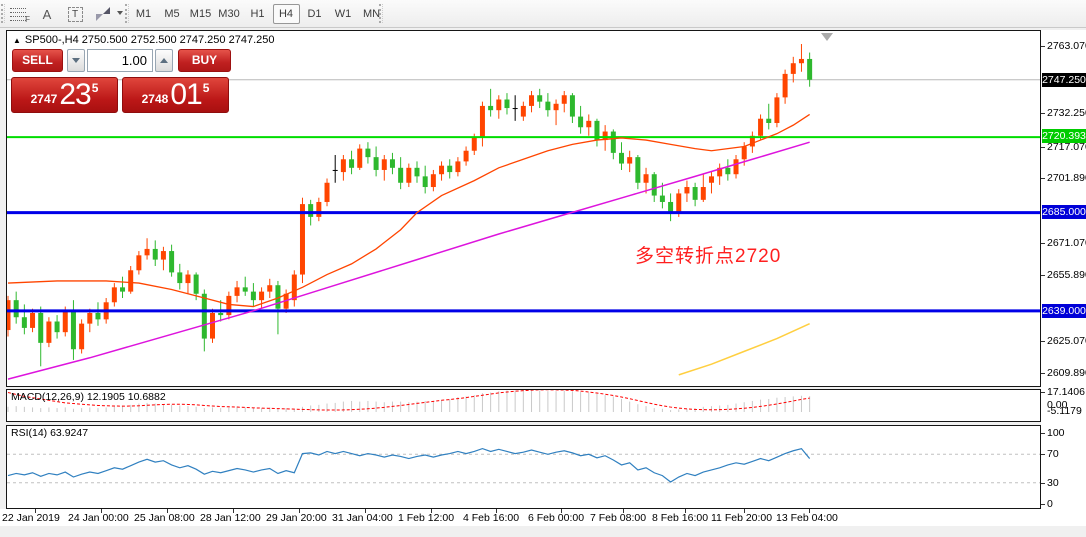 The height and width of the screenshot is (537, 1086). What do you see at coordinates (143, 14) in the screenshot?
I see `timeframe-button-m1: M1` at bounding box center [143, 14].